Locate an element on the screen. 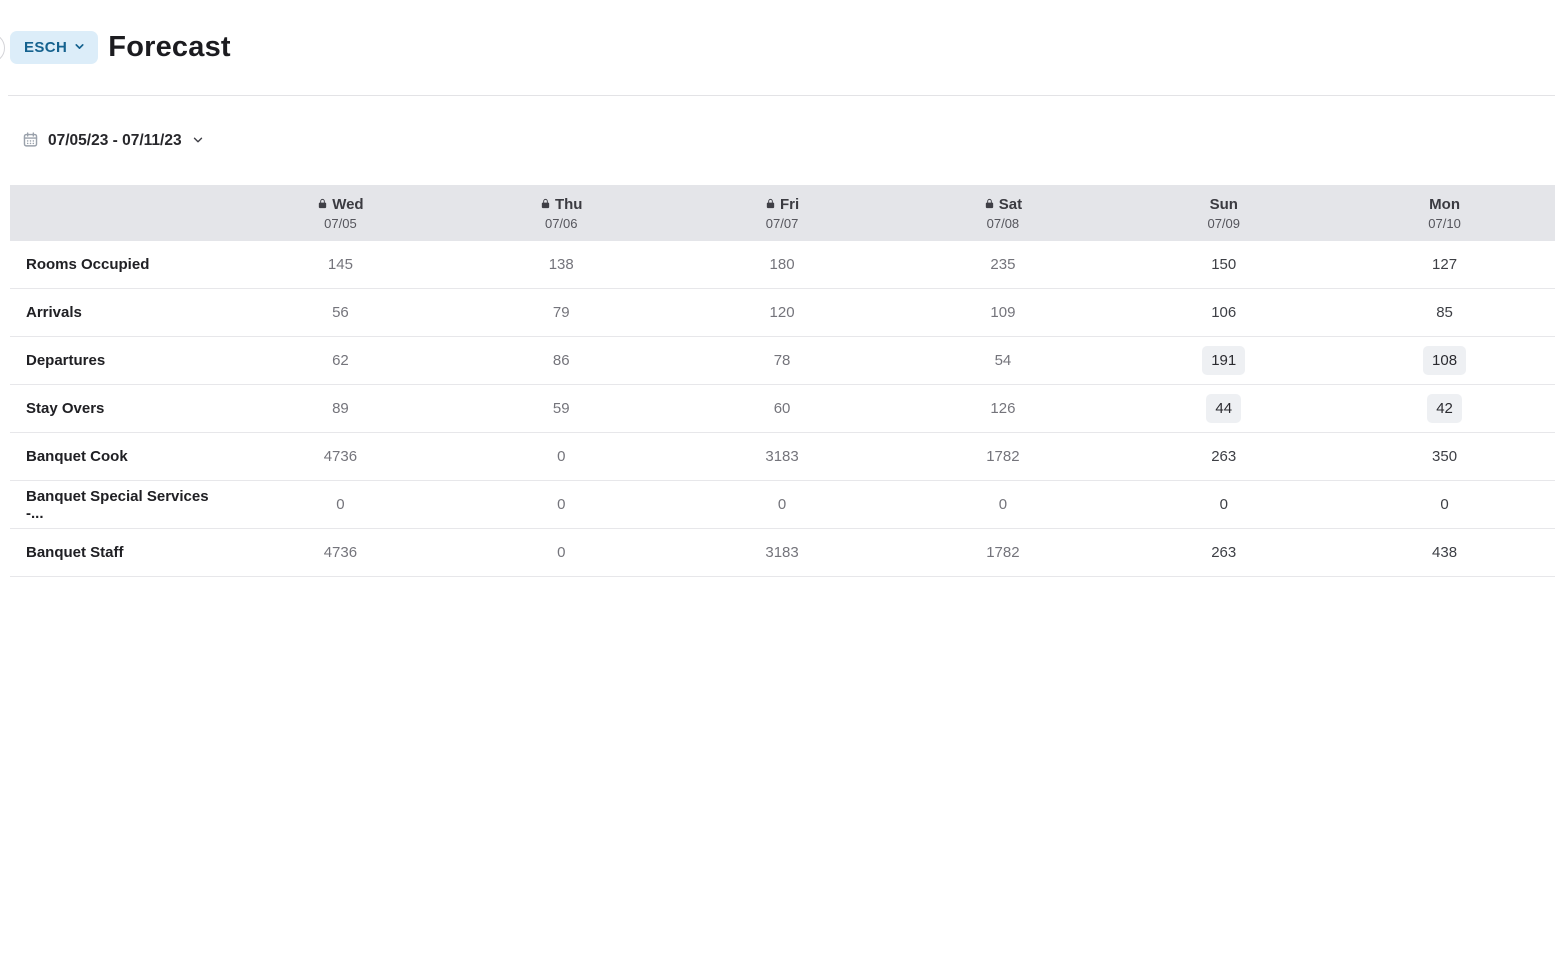 The width and height of the screenshot is (1555, 973). cell-value: 106 is located at coordinates (1224, 312).